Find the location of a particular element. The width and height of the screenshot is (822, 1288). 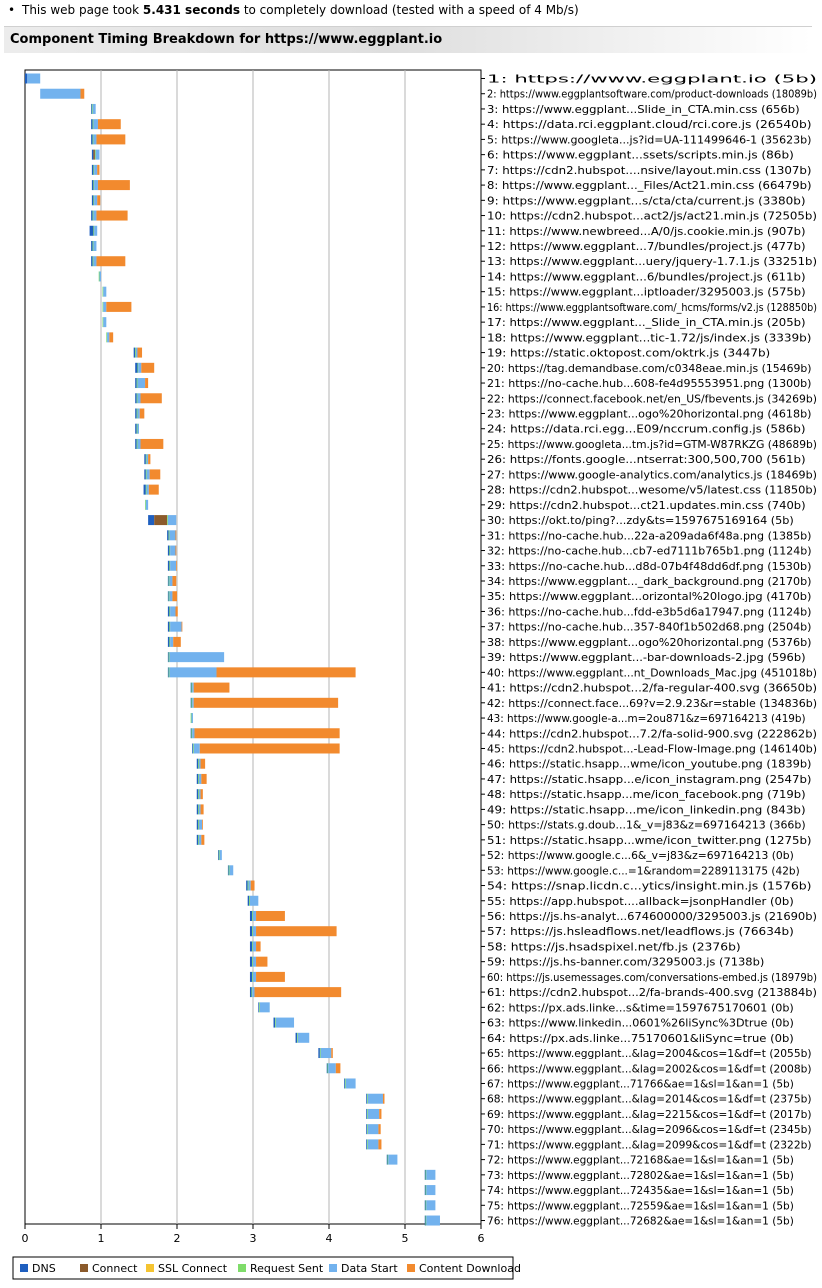

x-tick-label: 2 is located at coordinates (177, 1238).